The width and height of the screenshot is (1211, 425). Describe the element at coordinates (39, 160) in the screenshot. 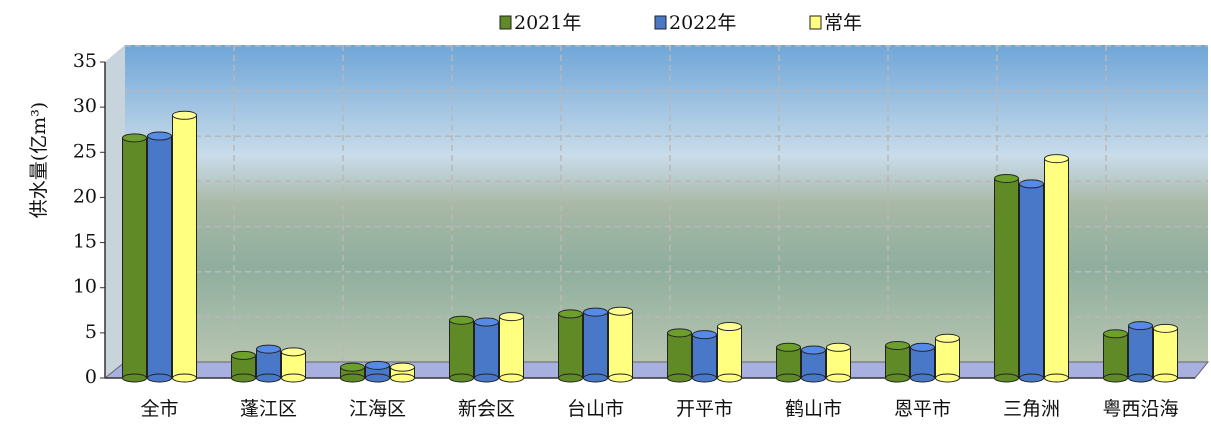

I see `y-axis-label: 供水量(亿m³)` at that location.